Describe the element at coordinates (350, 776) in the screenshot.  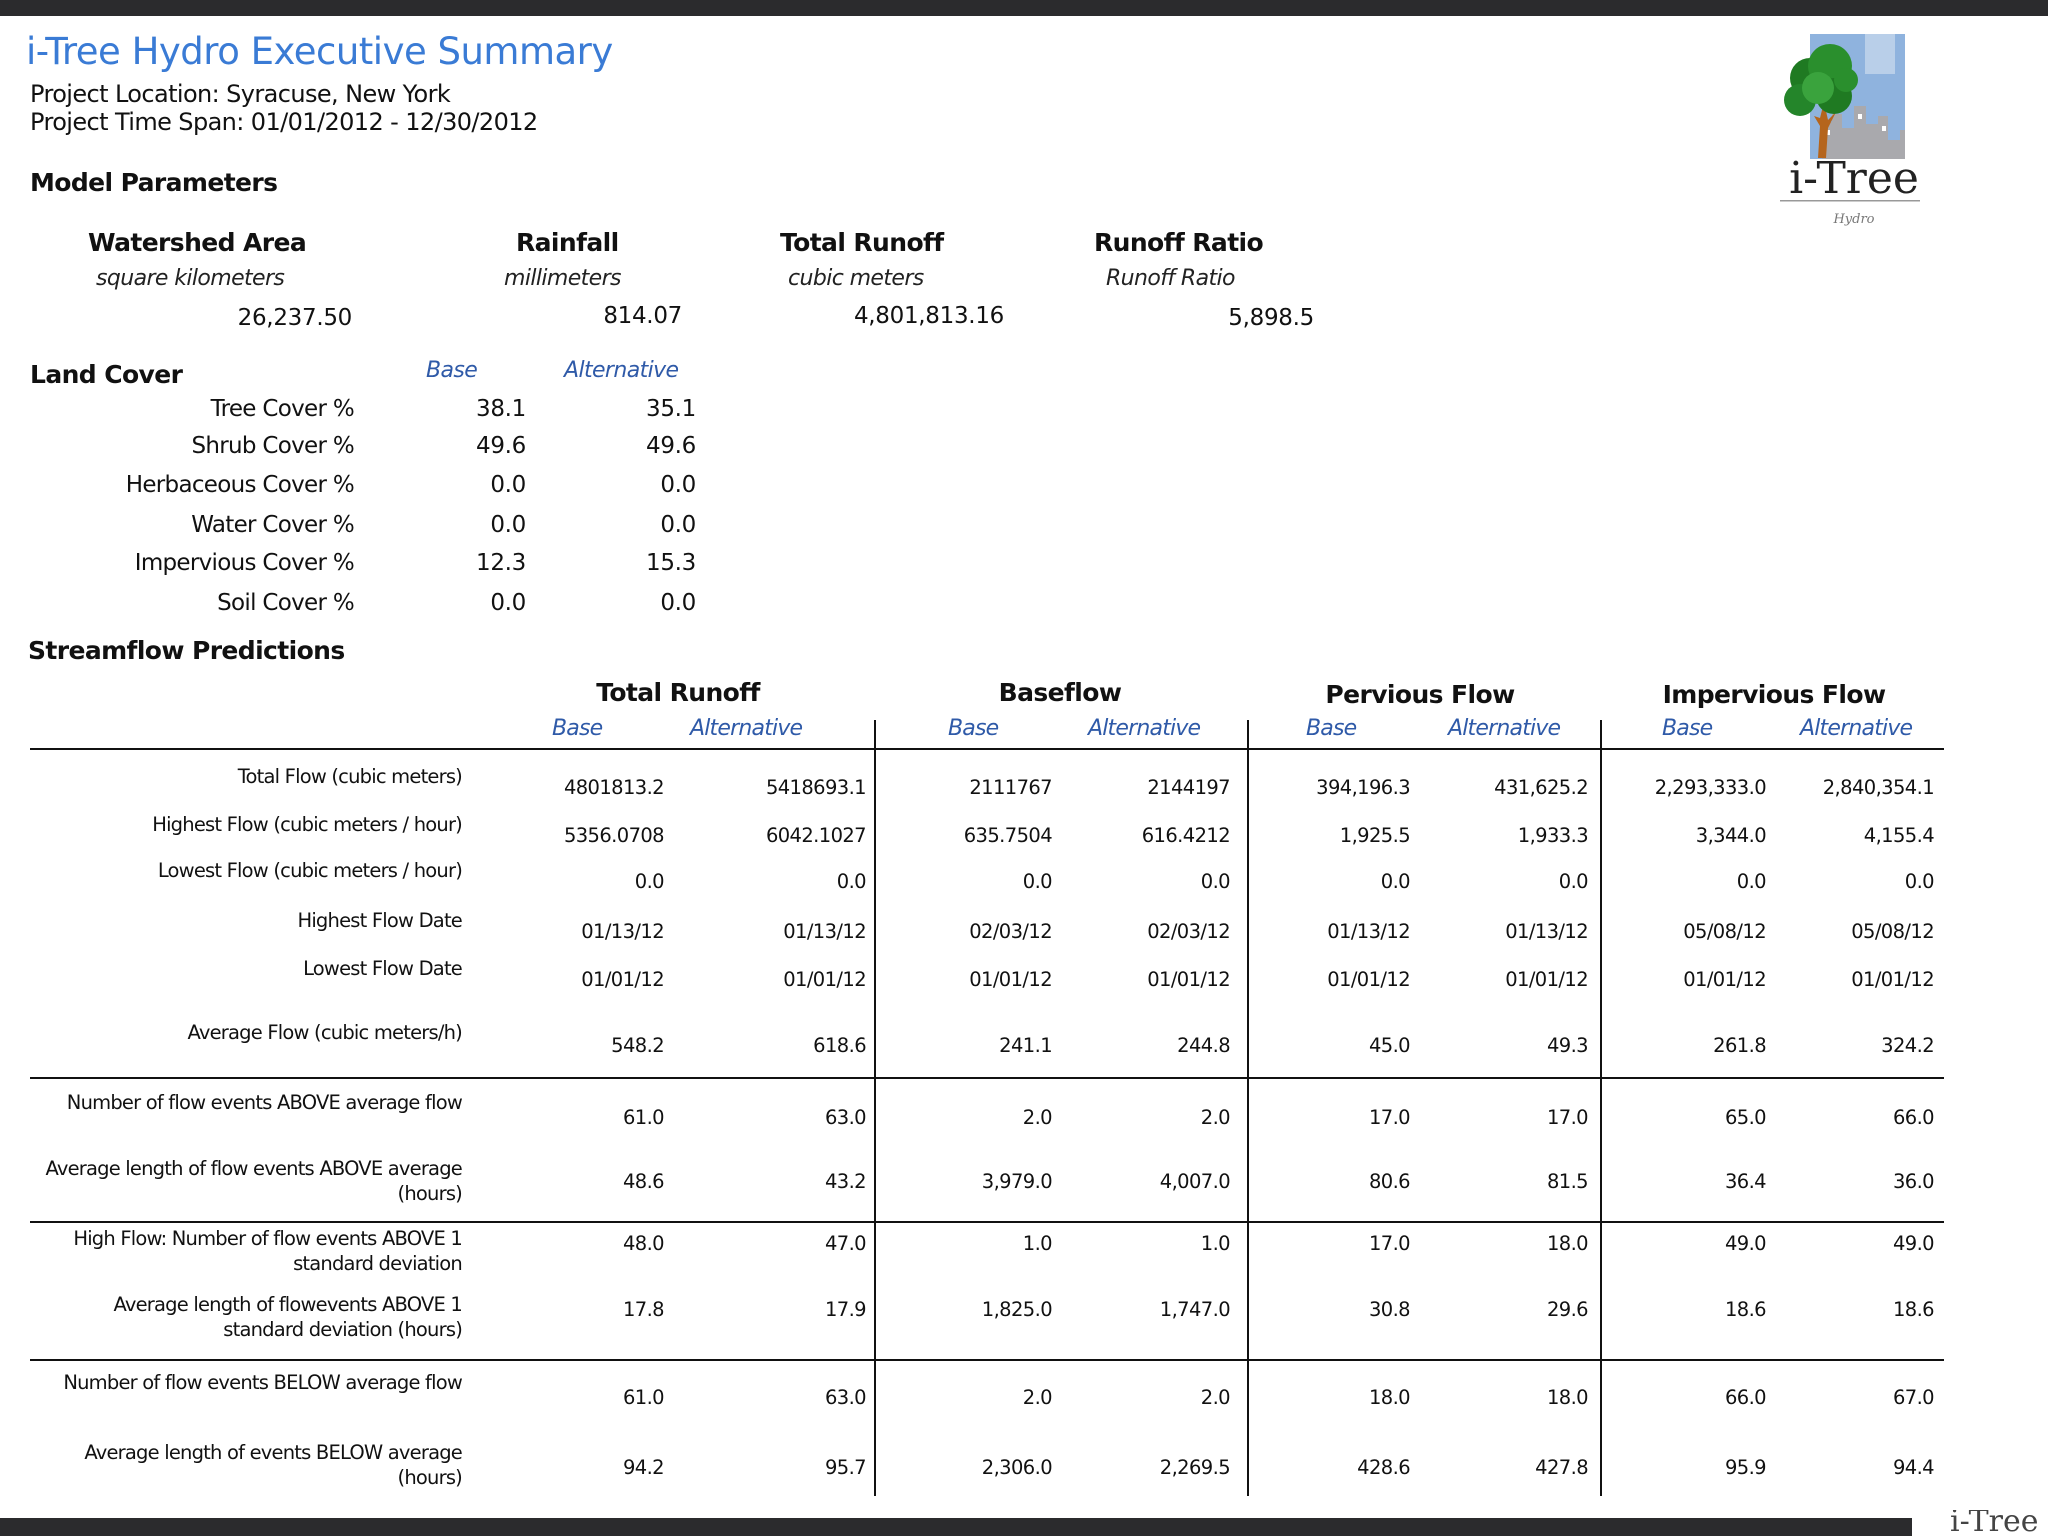
I see `streamflow-row-label: Total Flow (cubic meters)` at that location.